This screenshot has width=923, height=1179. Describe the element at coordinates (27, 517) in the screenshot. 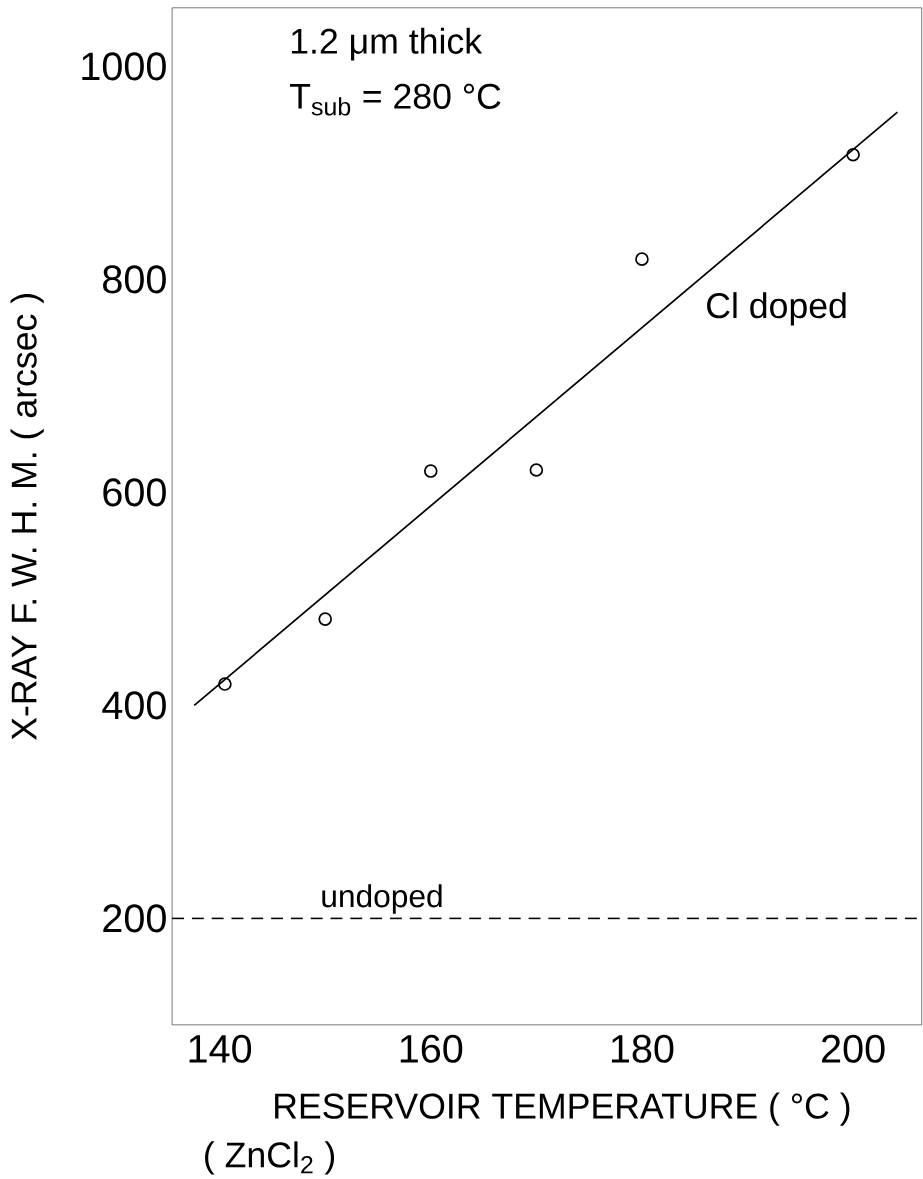

I see `y-axis-title: X-RAY F. W. H. M. ( arcsec )` at that location.